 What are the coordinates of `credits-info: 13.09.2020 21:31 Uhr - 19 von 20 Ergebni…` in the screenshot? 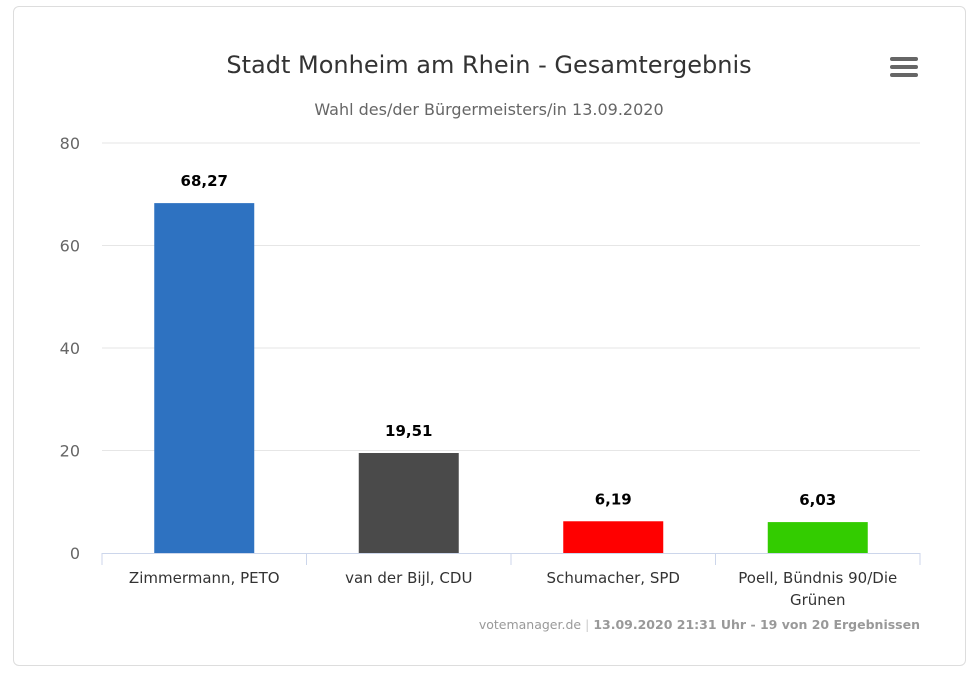 It's located at (756, 624).